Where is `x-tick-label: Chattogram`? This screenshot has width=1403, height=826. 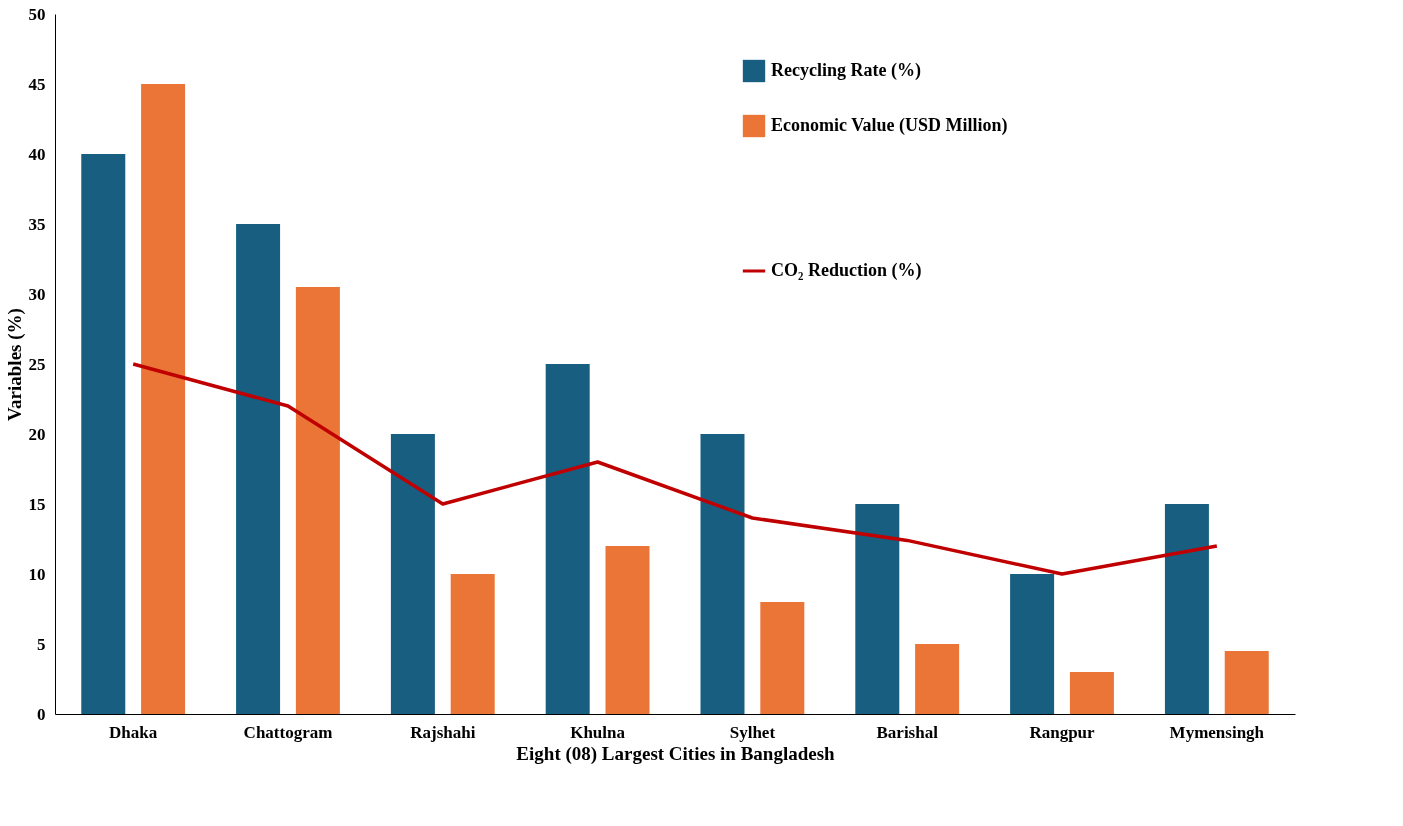
x-tick-label: Chattogram is located at coordinates (288, 732).